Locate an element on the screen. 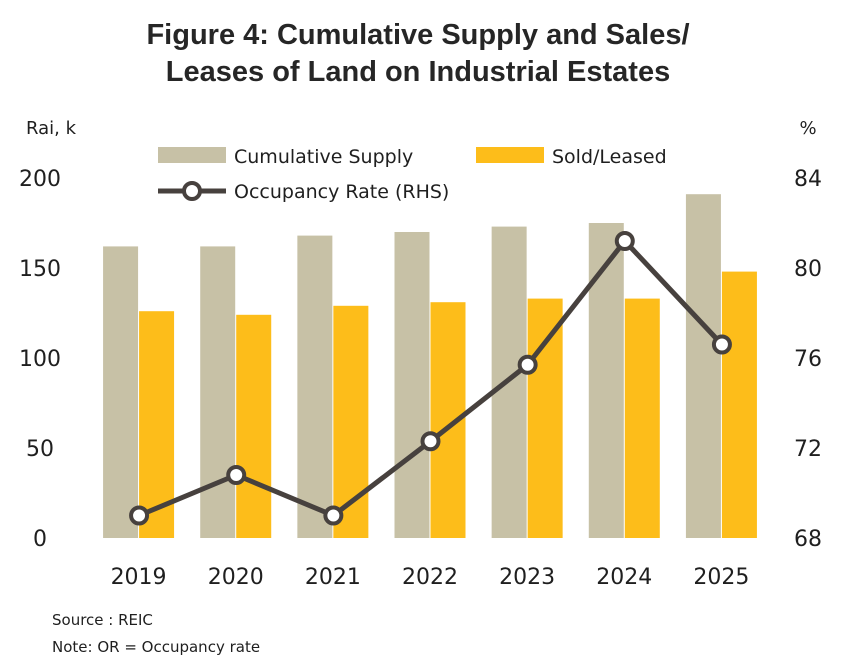 This screenshot has height=671, width=855. right-tick-label: 72 is located at coordinates (808, 449).